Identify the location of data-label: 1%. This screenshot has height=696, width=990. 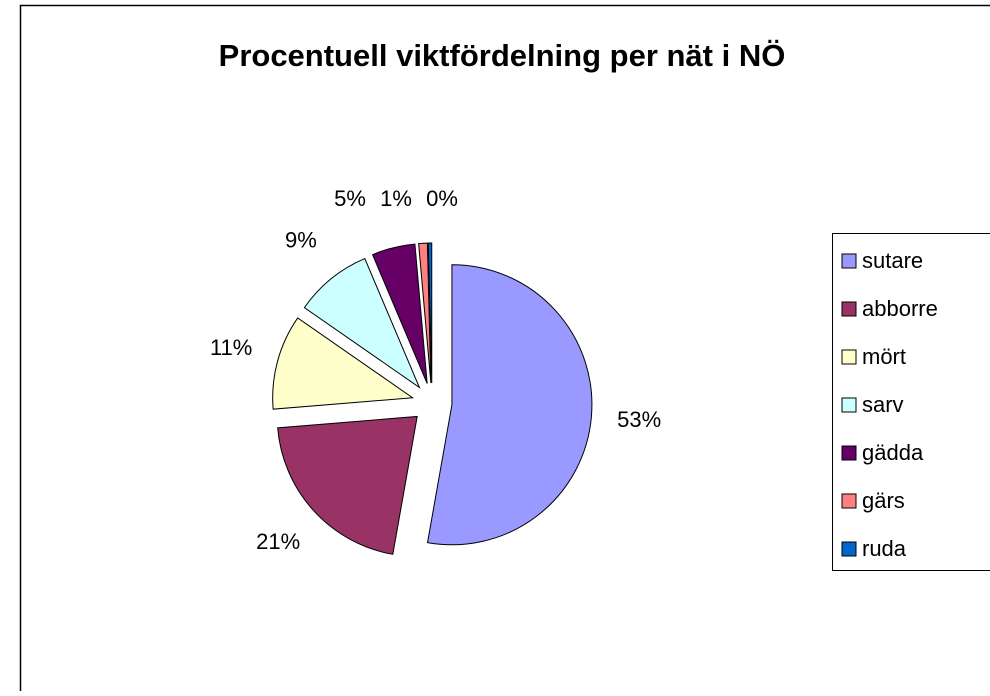
(396, 198).